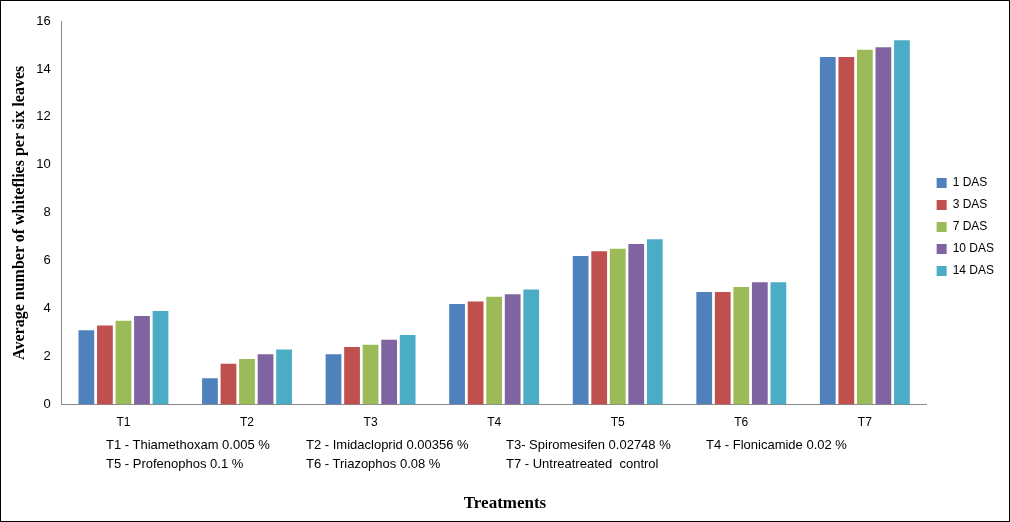 This screenshot has height=522, width=1010. Describe the element at coordinates (370, 422) in the screenshot. I see `x-tick-label: T3` at that location.